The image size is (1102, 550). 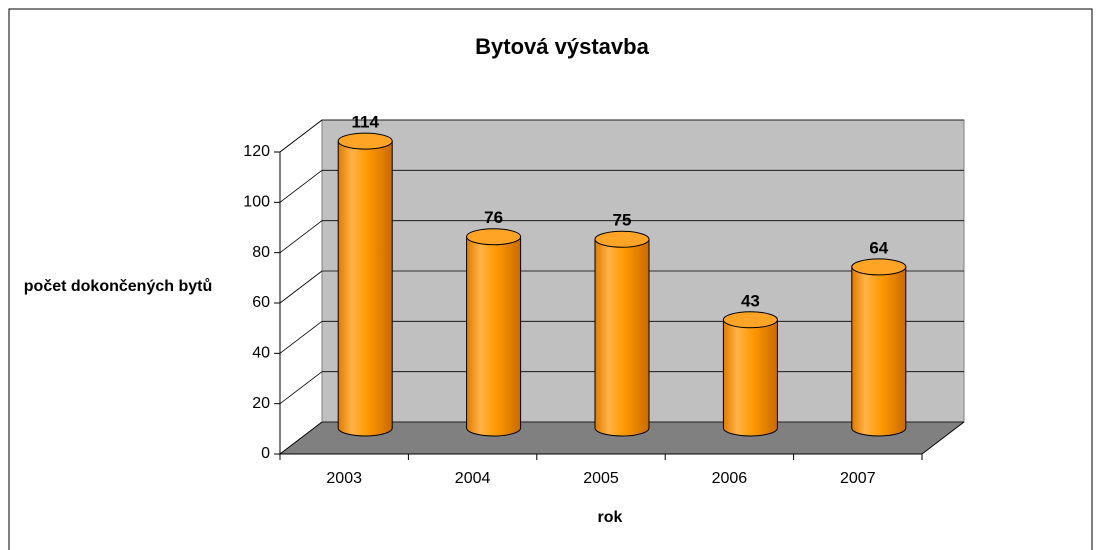 I want to click on x-tick-label: 2007, so click(x=858, y=478).